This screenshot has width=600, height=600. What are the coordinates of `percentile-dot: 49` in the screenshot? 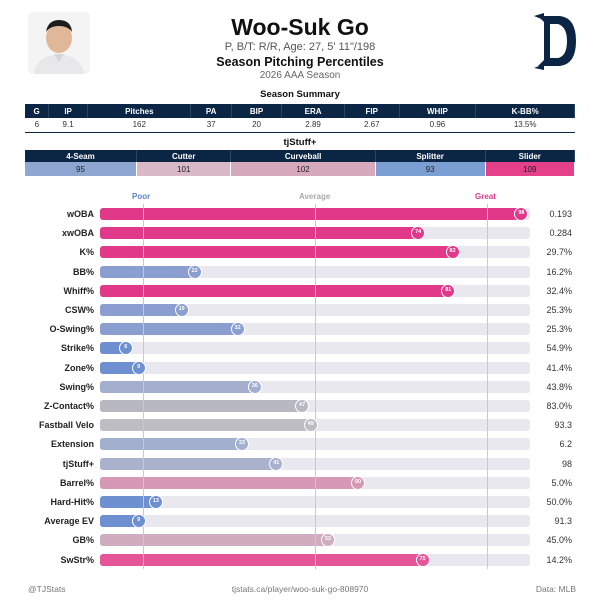 It's located at (310, 425).